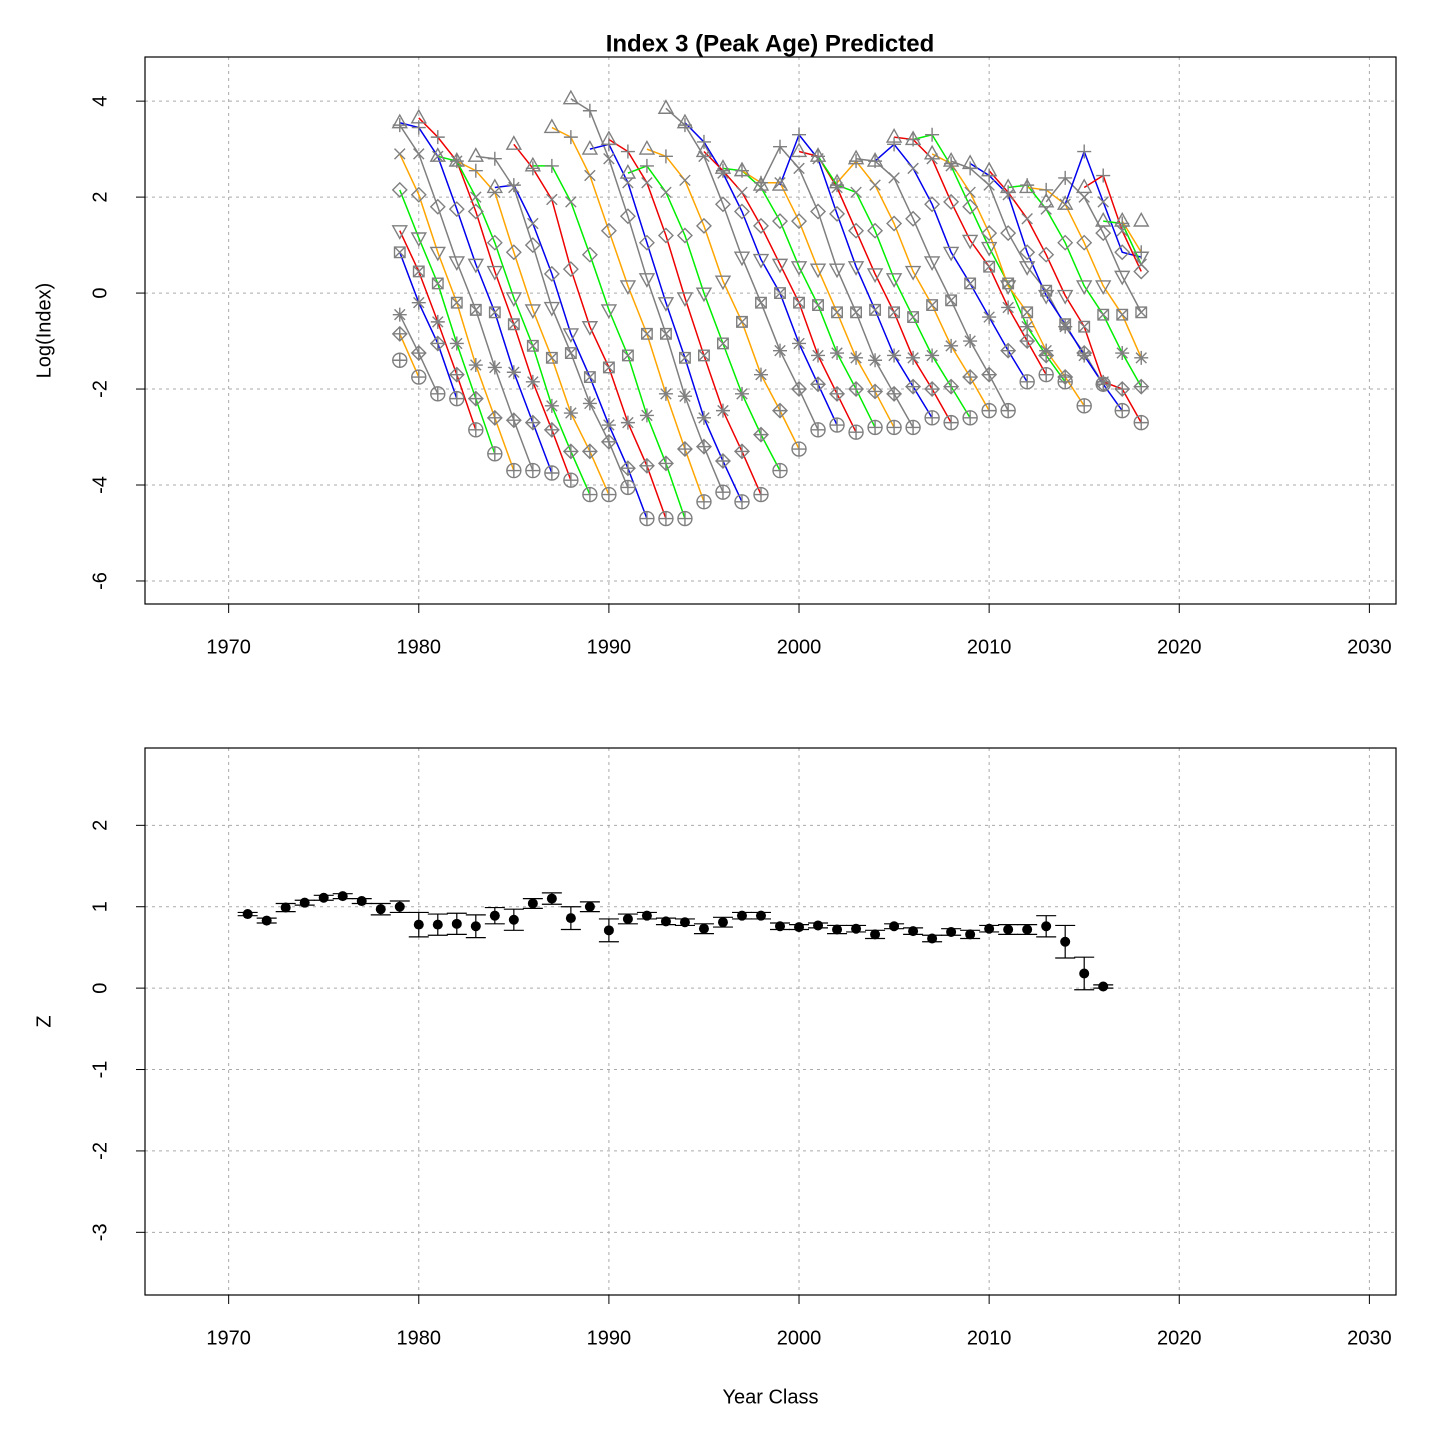  I want to click on y-tick-label: -3, so click(100, 1232).